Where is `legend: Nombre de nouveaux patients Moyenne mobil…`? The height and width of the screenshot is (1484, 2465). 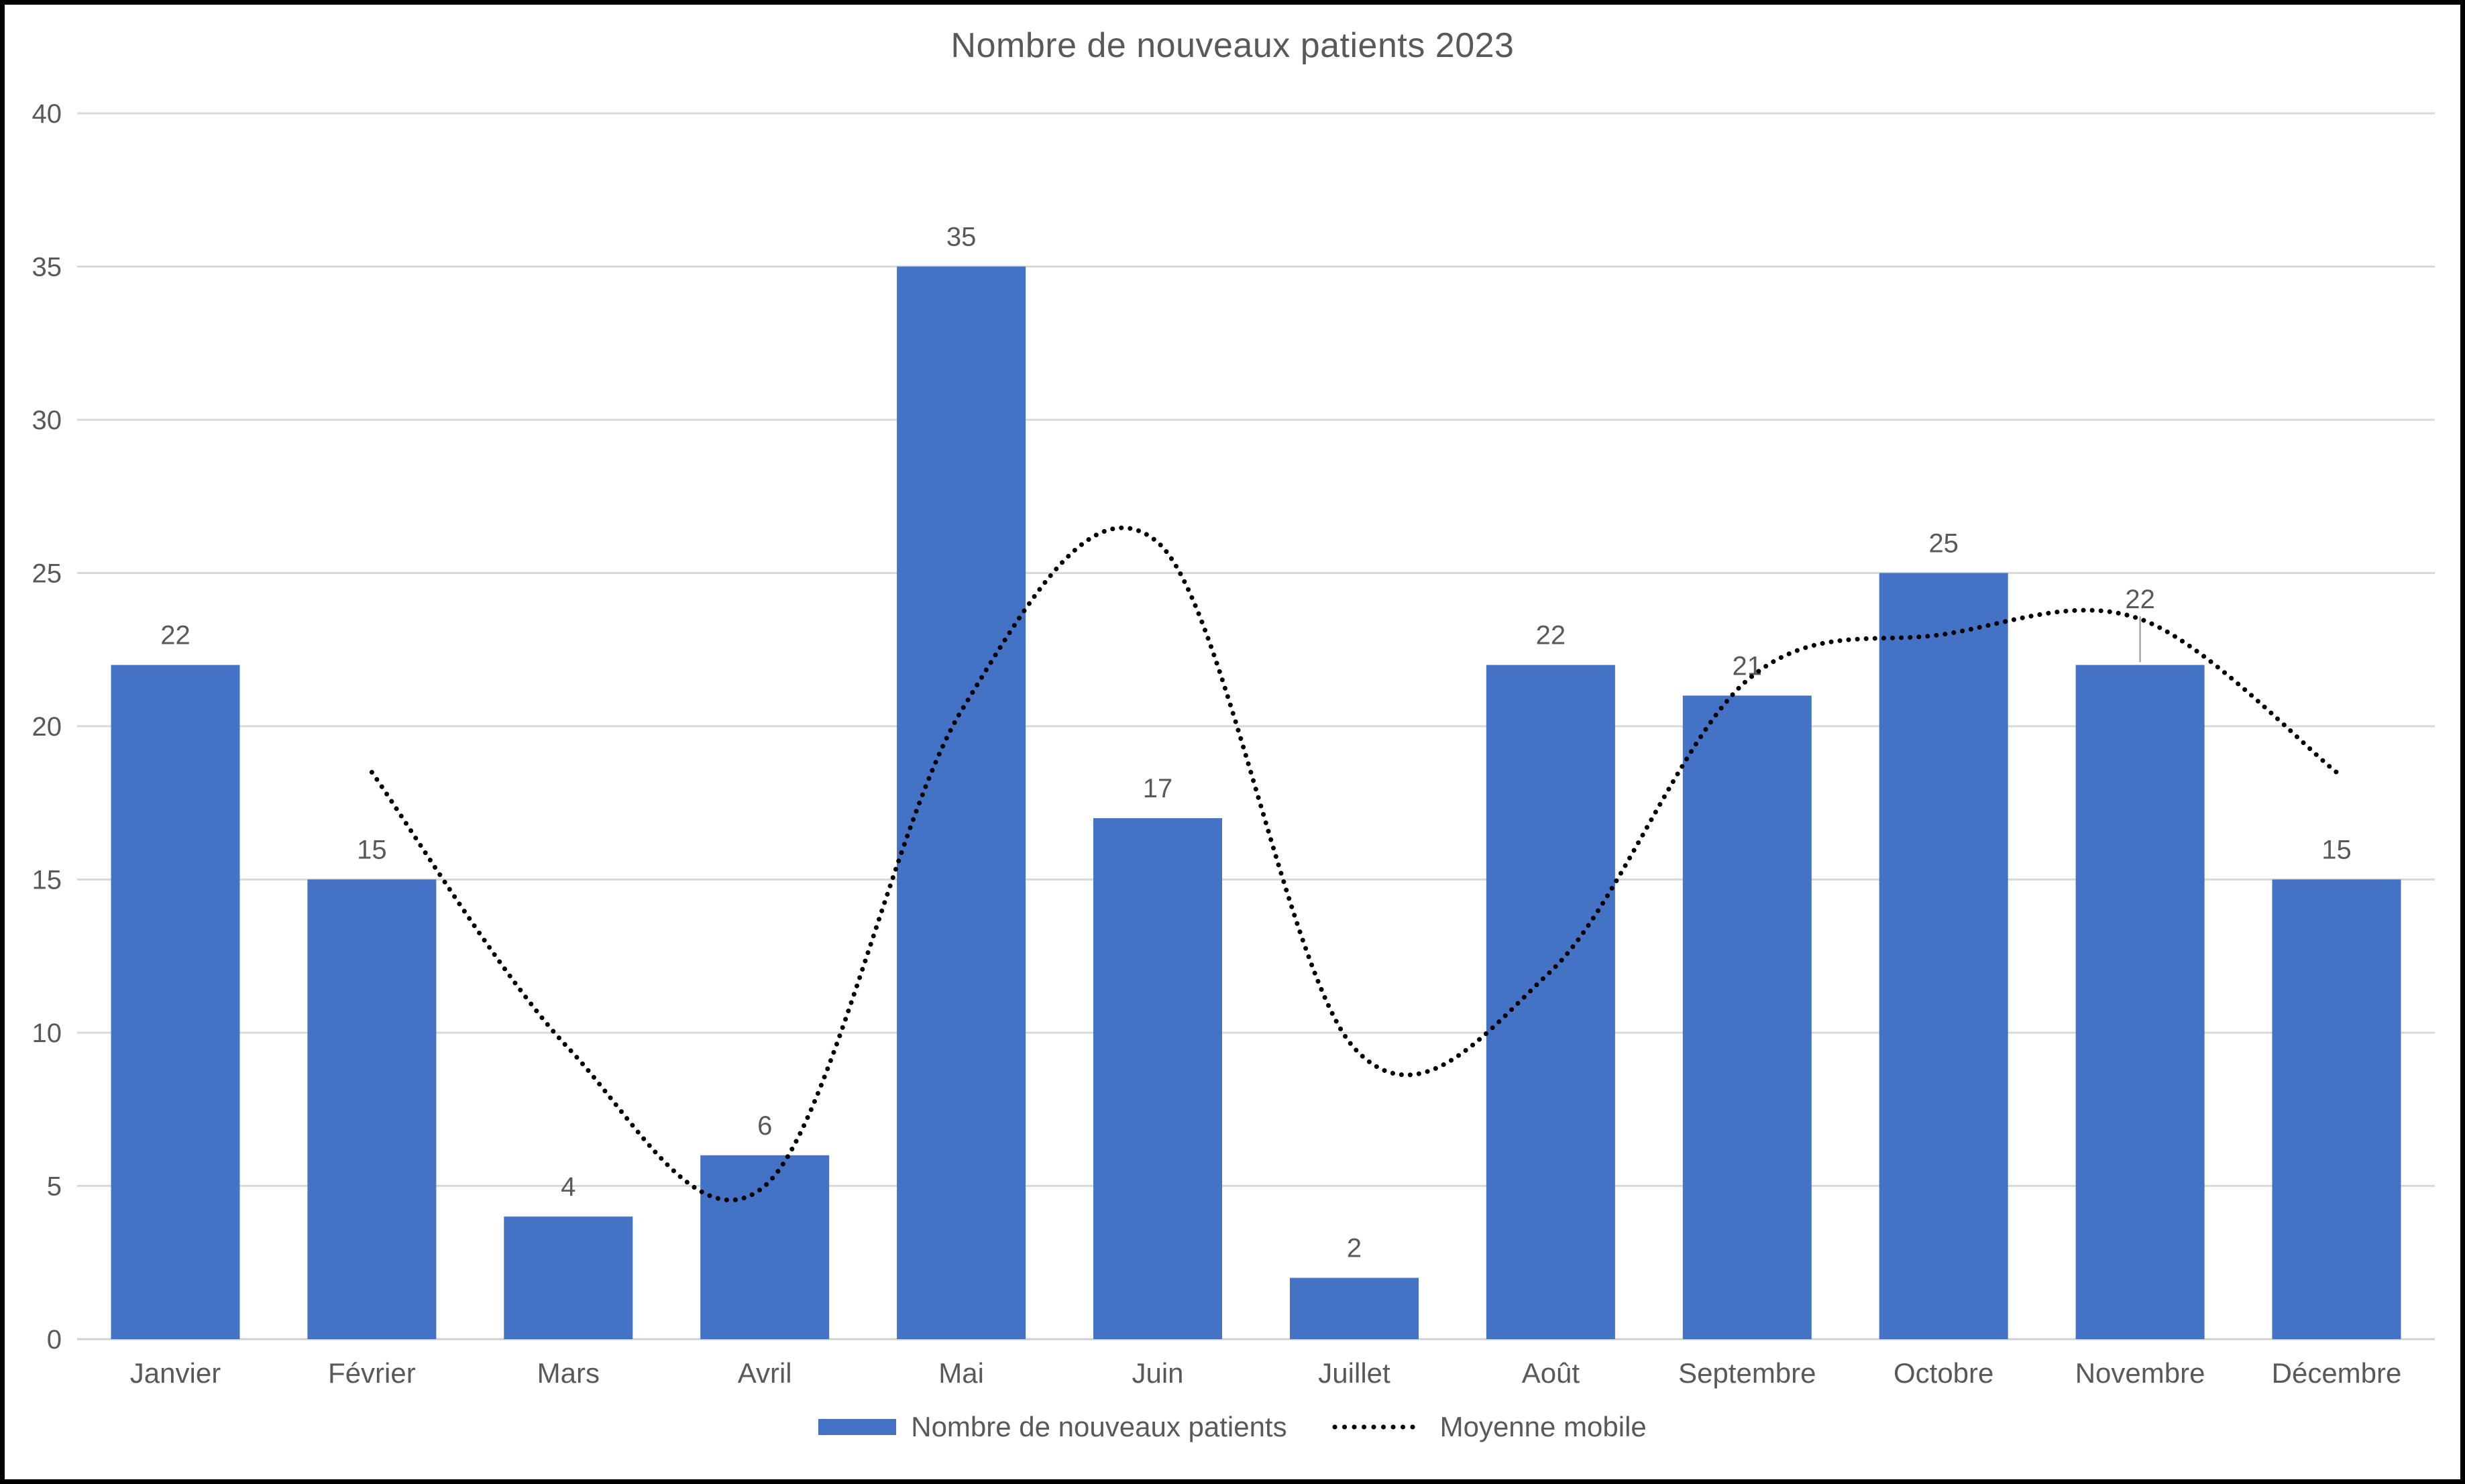
legend: Nombre de nouveaux patients Moyenne mobil… is located at coordinates (1232, 1427).